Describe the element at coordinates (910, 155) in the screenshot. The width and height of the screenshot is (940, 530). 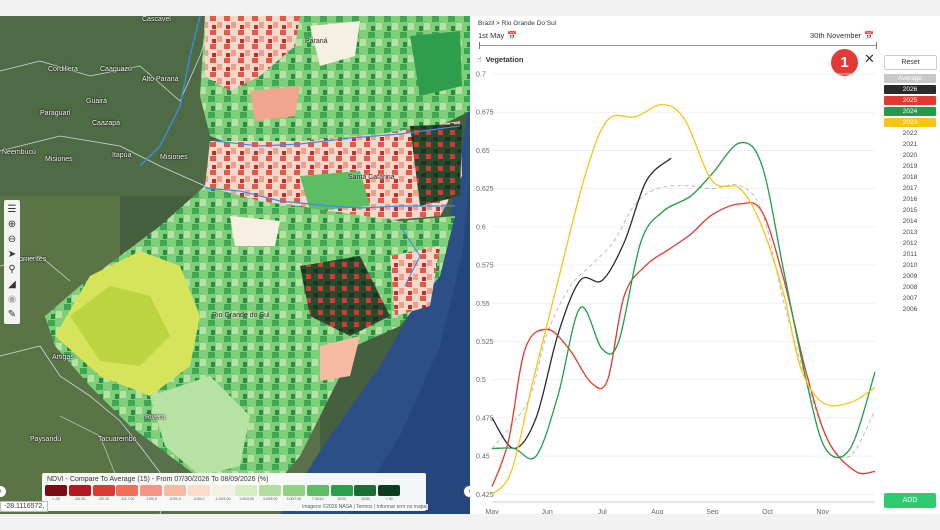
I see `year-item-2020: 2020` at that location.